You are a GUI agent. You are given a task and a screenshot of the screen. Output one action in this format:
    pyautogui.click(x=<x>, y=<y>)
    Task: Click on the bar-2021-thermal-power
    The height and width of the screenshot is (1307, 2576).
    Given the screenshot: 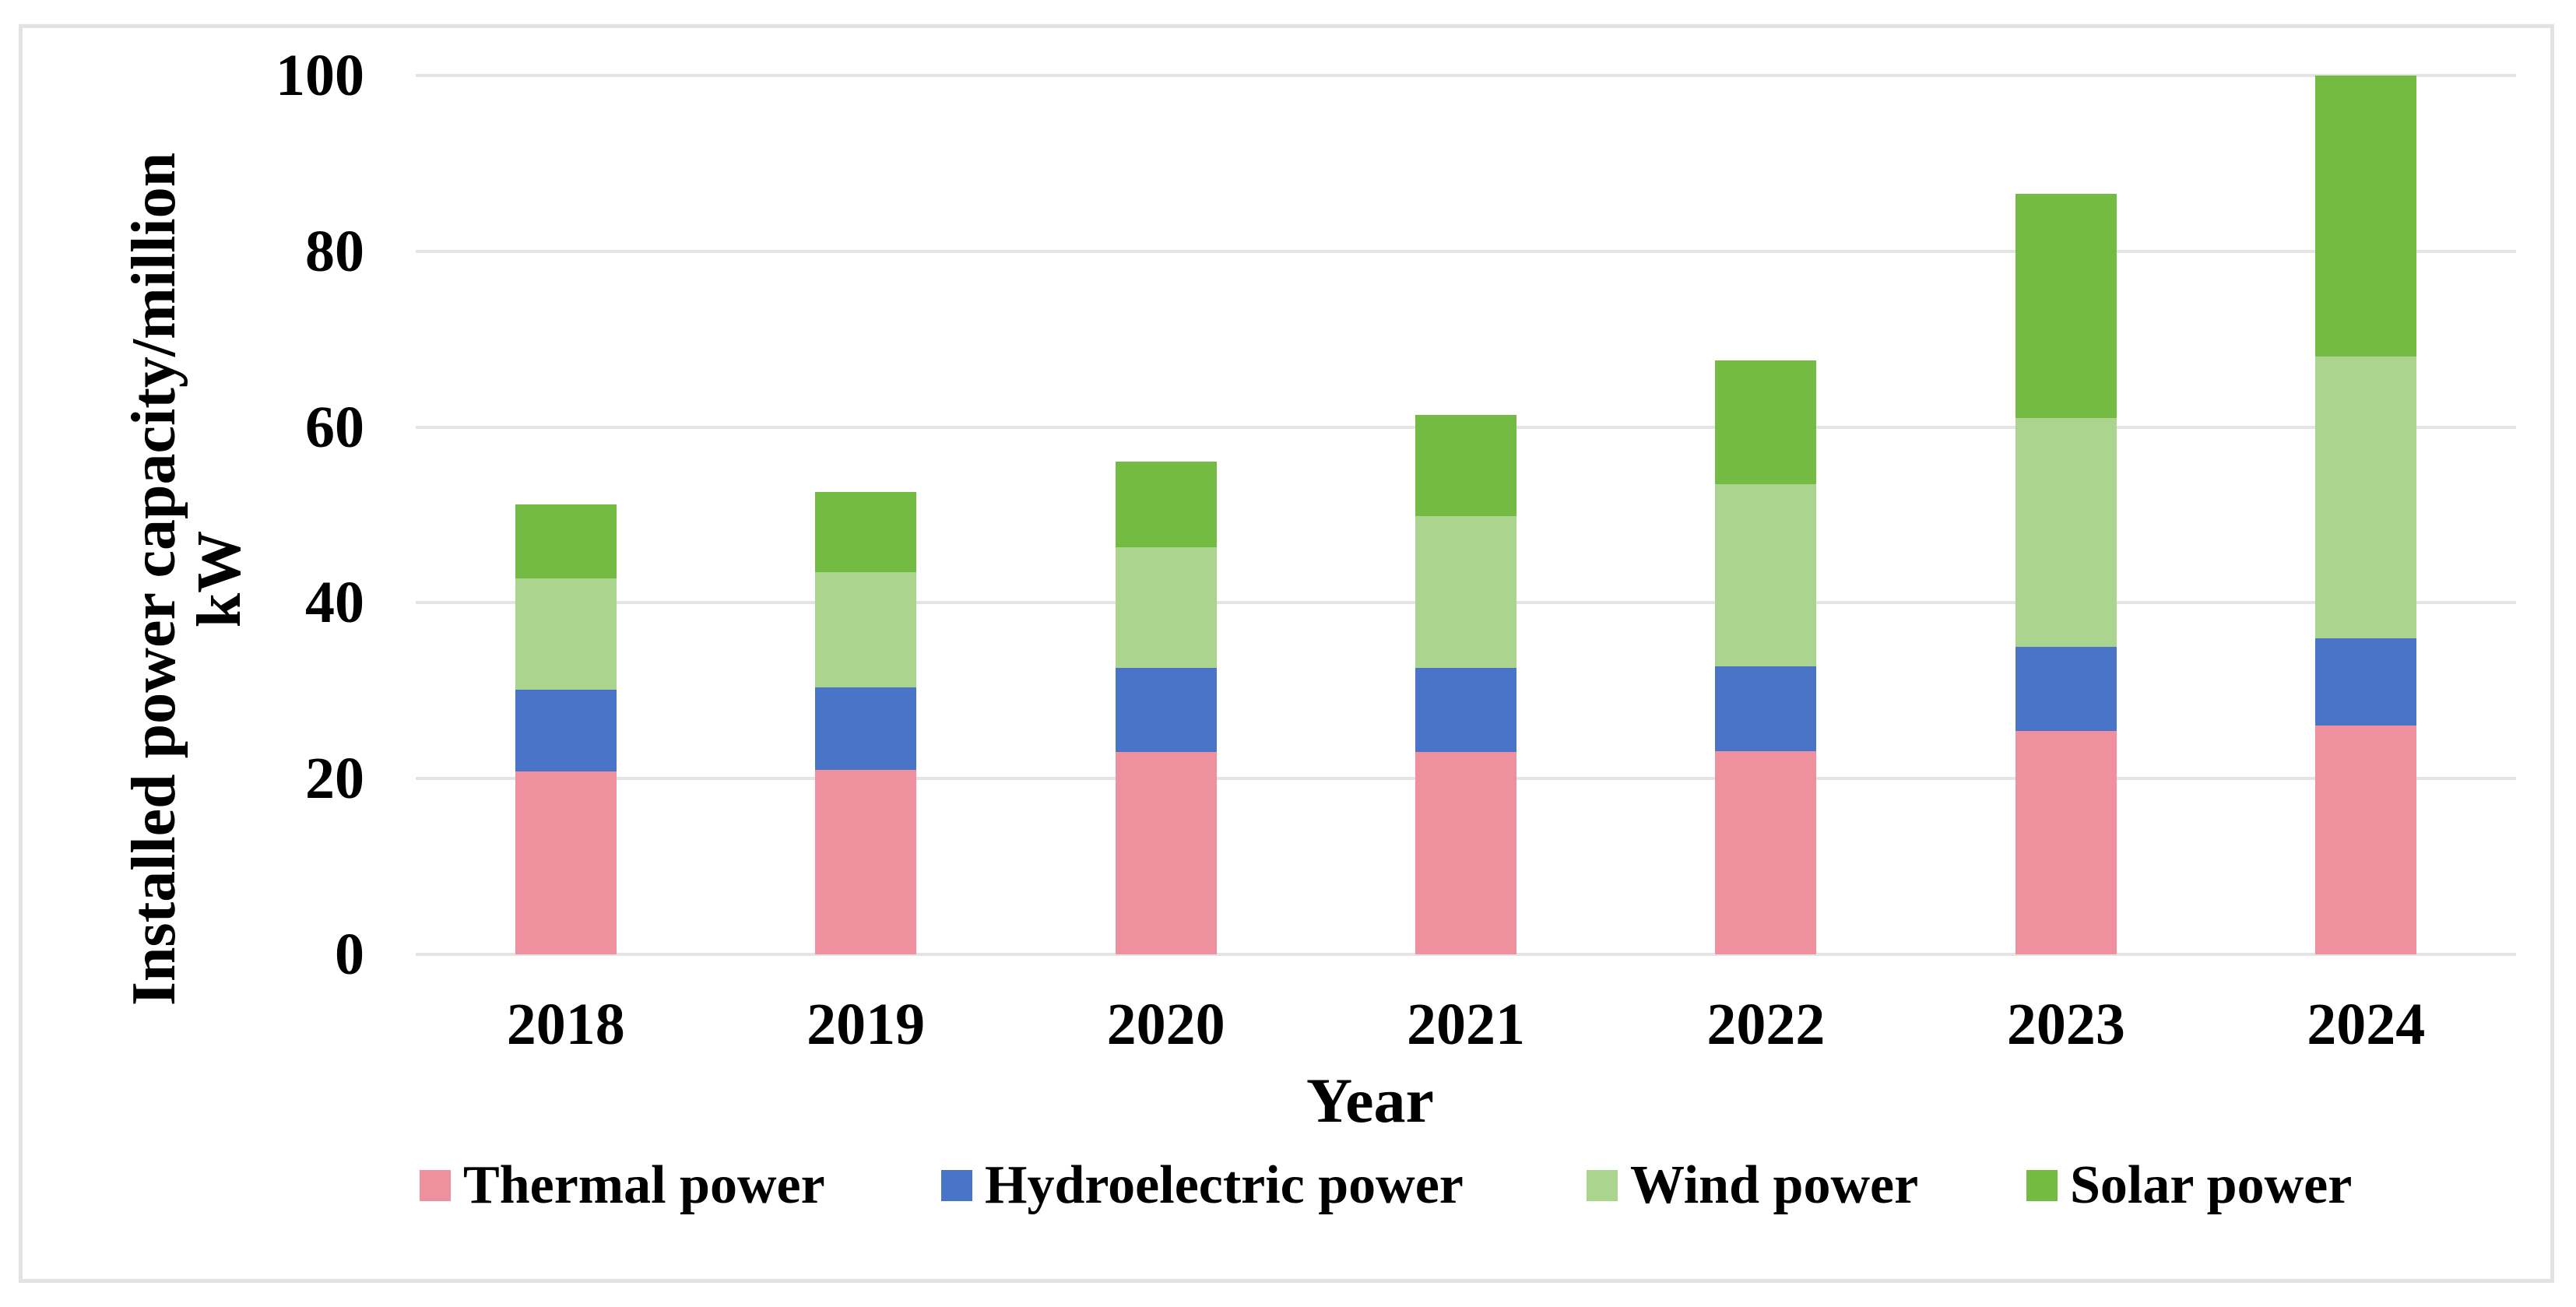 What is the action you would take?
    pyautogui.click(x=1466, y=853)
    